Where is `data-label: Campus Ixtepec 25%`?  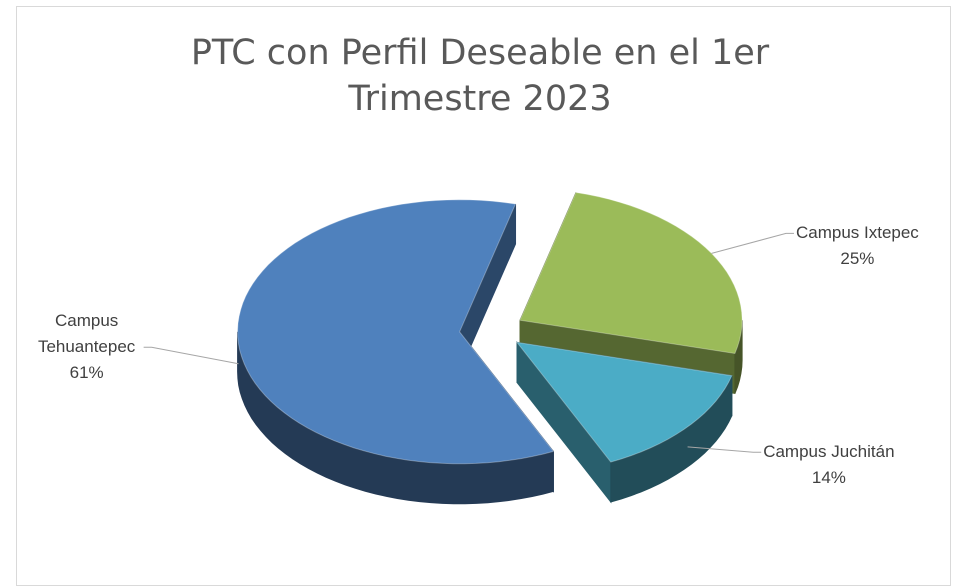
data-label: Campus Ixtepec 25% is located at coordinates (857, 246).